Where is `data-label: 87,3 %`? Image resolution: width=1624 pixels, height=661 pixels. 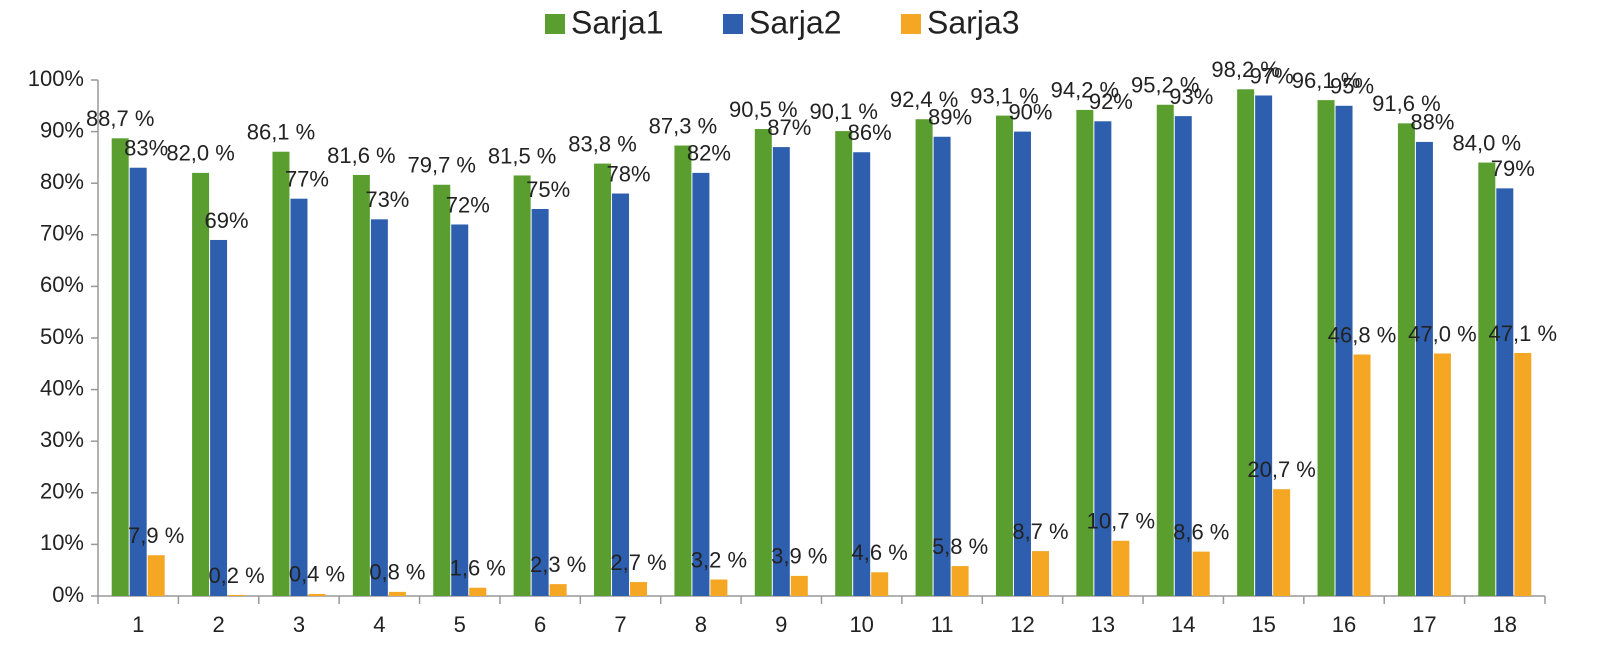 data-label: 87,3 % is located at coordinates (683, 125).